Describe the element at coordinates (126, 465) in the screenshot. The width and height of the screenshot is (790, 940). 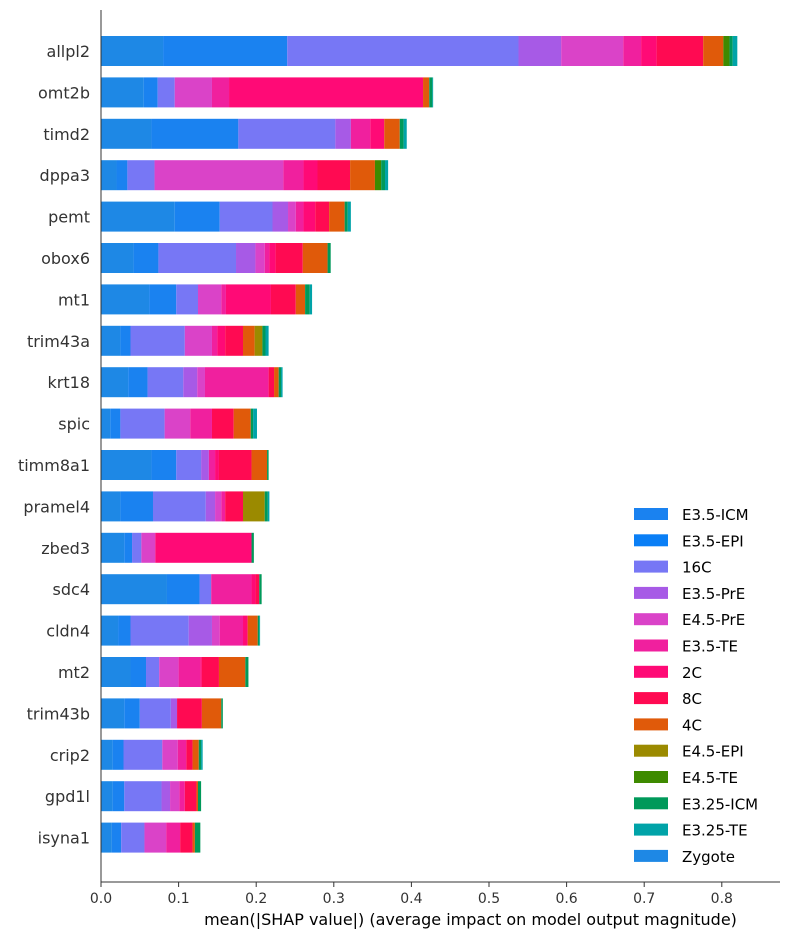
I see `bar-segment-timm8a1-Zygote` at that location.